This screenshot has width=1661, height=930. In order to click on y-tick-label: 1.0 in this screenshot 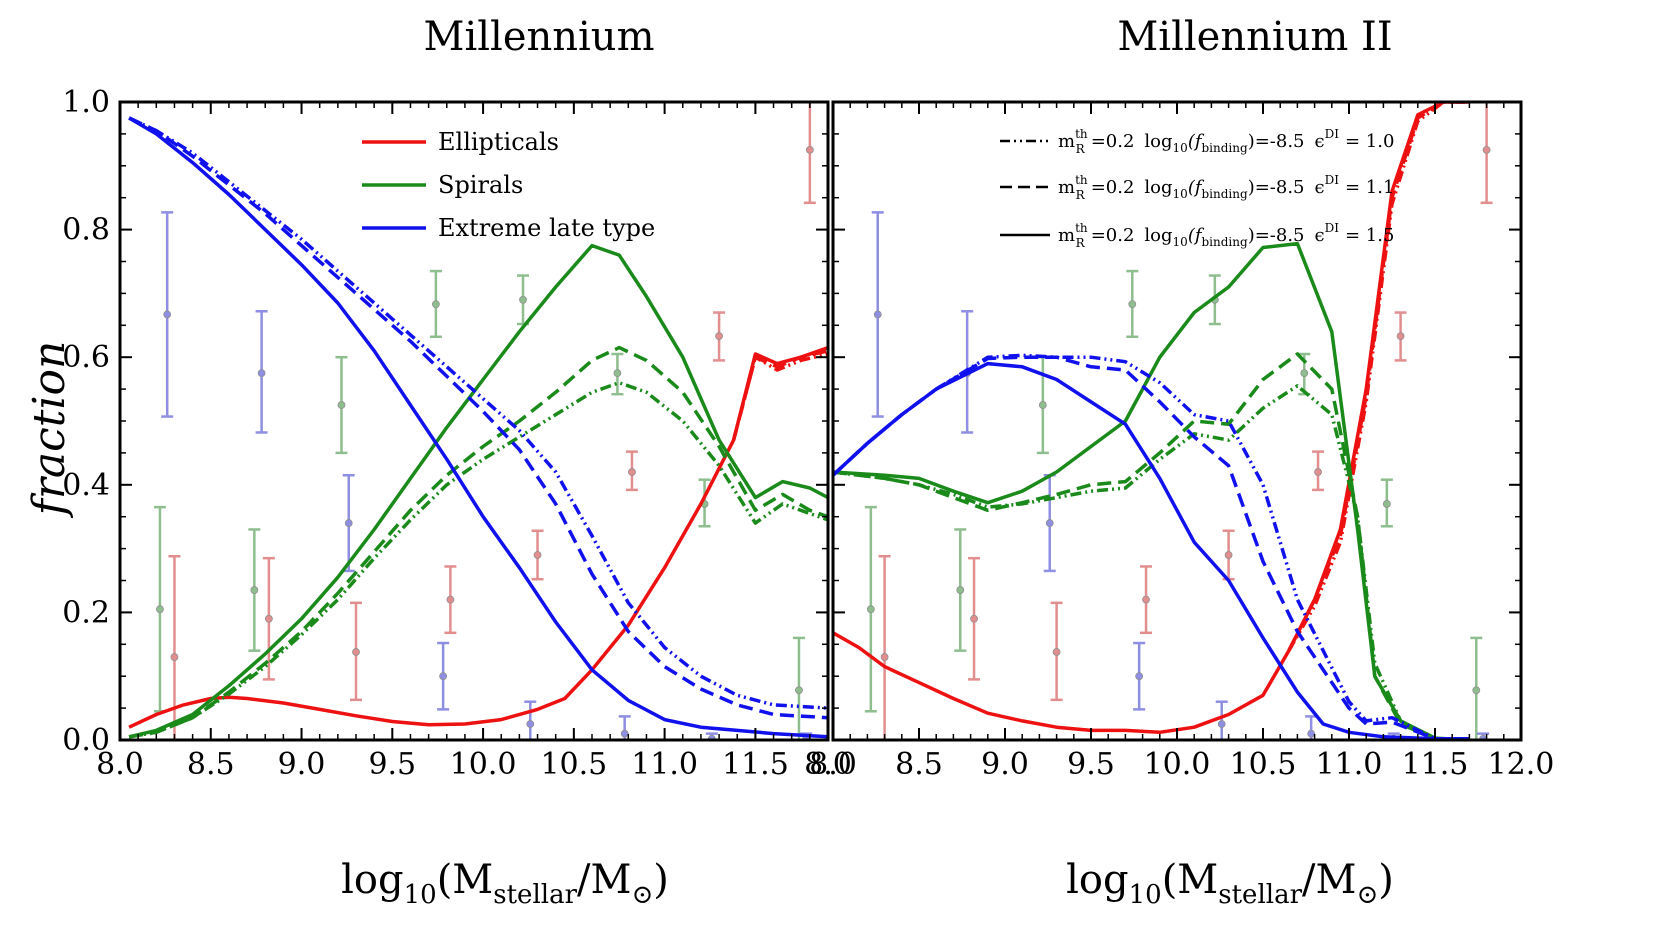, I will do `click(86, 102)`.